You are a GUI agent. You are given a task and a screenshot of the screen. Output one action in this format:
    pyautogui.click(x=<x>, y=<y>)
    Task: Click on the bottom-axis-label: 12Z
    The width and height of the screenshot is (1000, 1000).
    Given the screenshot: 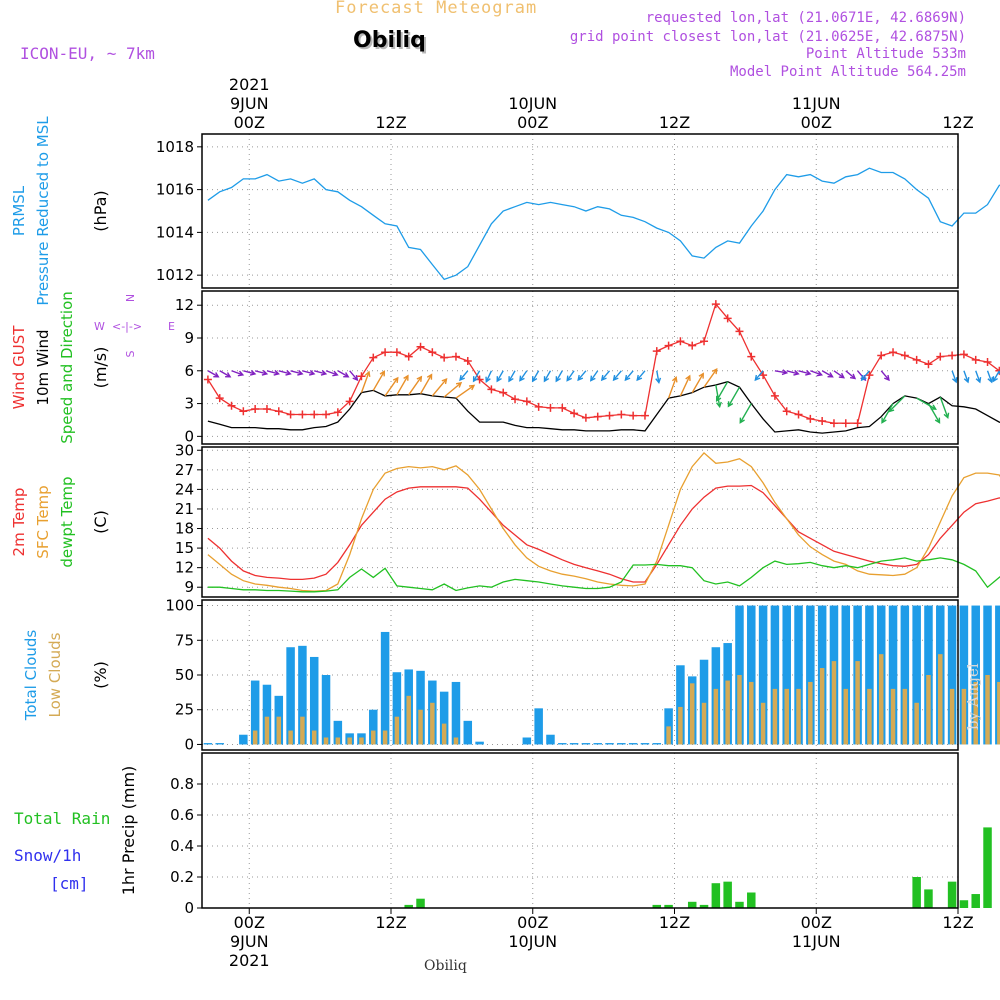 What is the action you would take?
    pyautogui.click(x=674, y=922)
    